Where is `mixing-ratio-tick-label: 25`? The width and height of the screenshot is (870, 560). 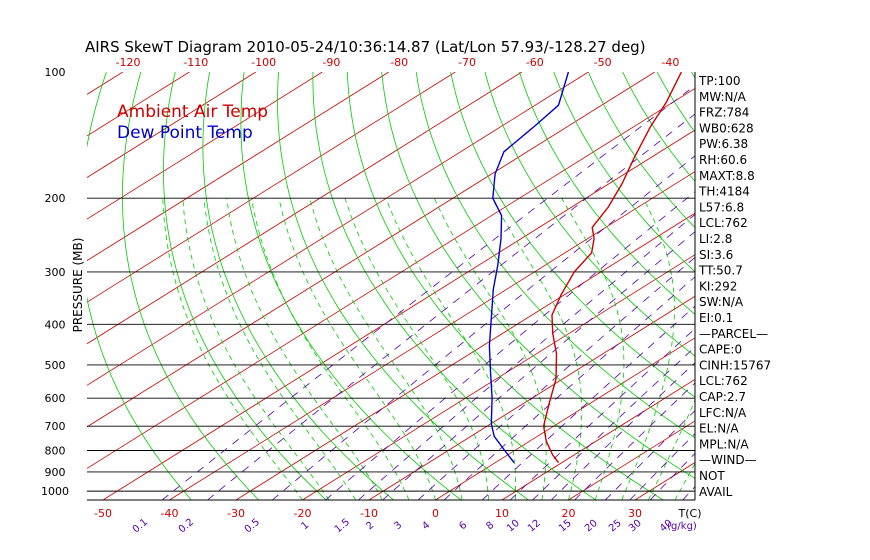 mixing-ratio-tick-label: 25 is located at coordinates (615, 526).